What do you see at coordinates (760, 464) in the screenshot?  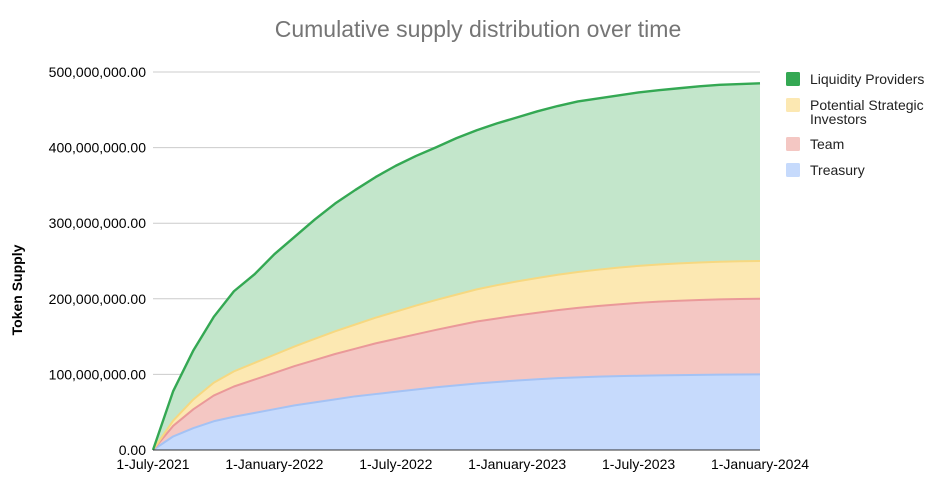 I see `x-tick-label: 1-January-2024` at bounding box center [760, 464].